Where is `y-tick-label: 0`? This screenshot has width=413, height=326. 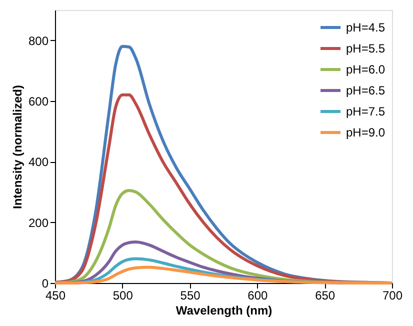 y-tick-label: 0 is located at coordinates (45, 283).